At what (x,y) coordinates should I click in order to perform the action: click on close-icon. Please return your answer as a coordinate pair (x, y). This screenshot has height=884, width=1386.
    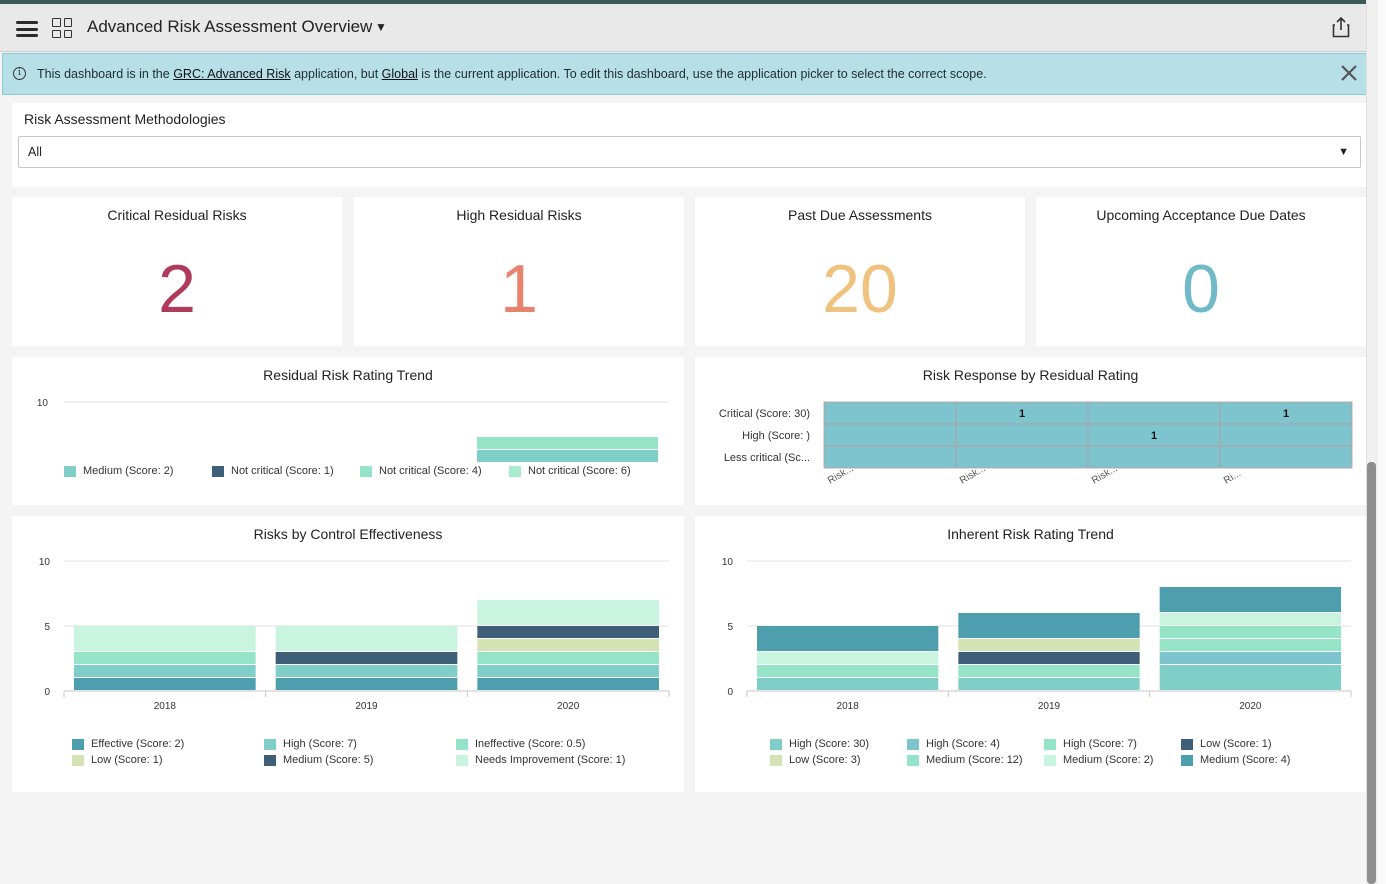
    Looking at the image, I should click on (1349, 73).